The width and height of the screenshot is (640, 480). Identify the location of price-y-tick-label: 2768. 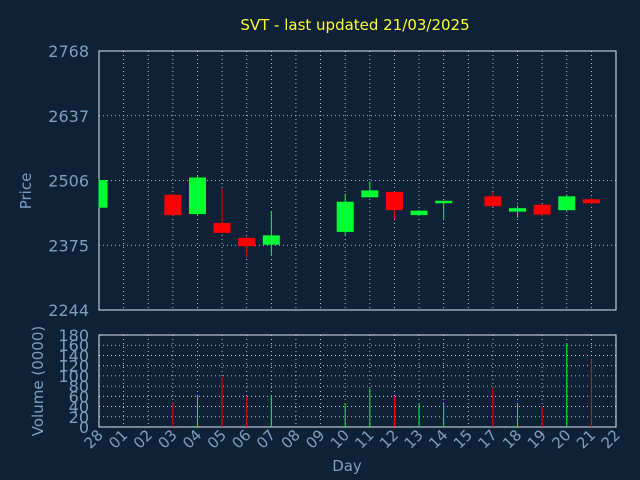
(68, 51).